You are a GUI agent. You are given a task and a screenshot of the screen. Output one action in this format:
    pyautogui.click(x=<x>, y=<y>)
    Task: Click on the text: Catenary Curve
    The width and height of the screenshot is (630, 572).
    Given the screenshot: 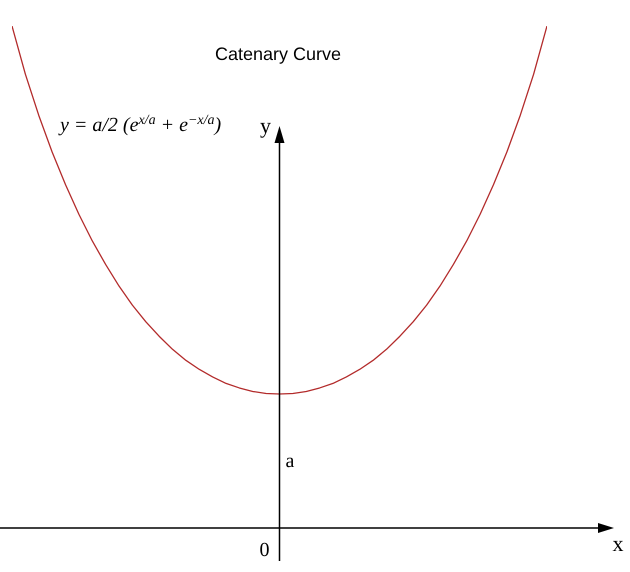 What is the action you would take?
    pyautogui.click(x=278, y=54)
    